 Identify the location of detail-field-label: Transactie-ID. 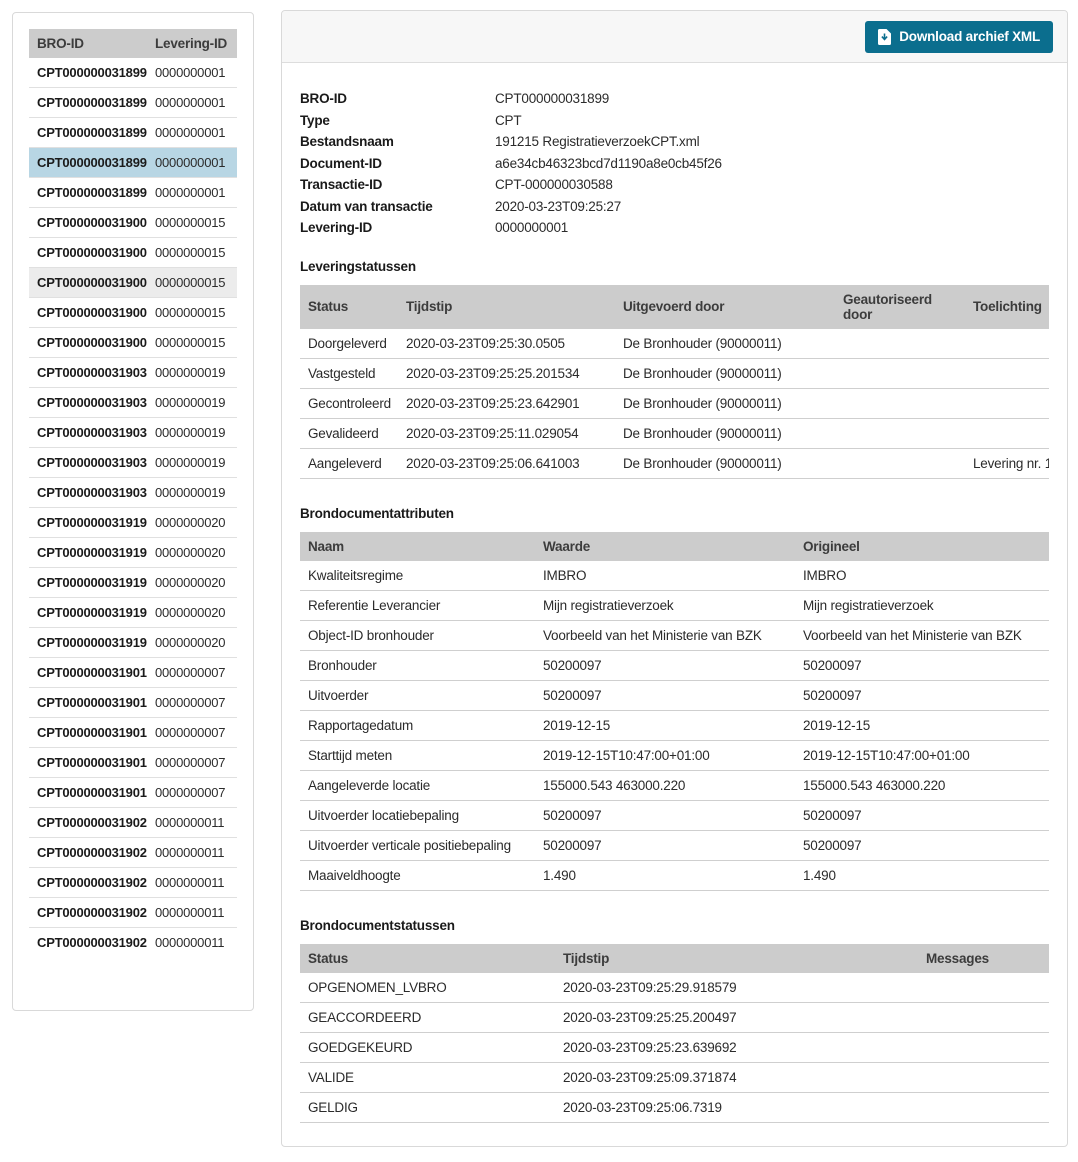
(341, 184).